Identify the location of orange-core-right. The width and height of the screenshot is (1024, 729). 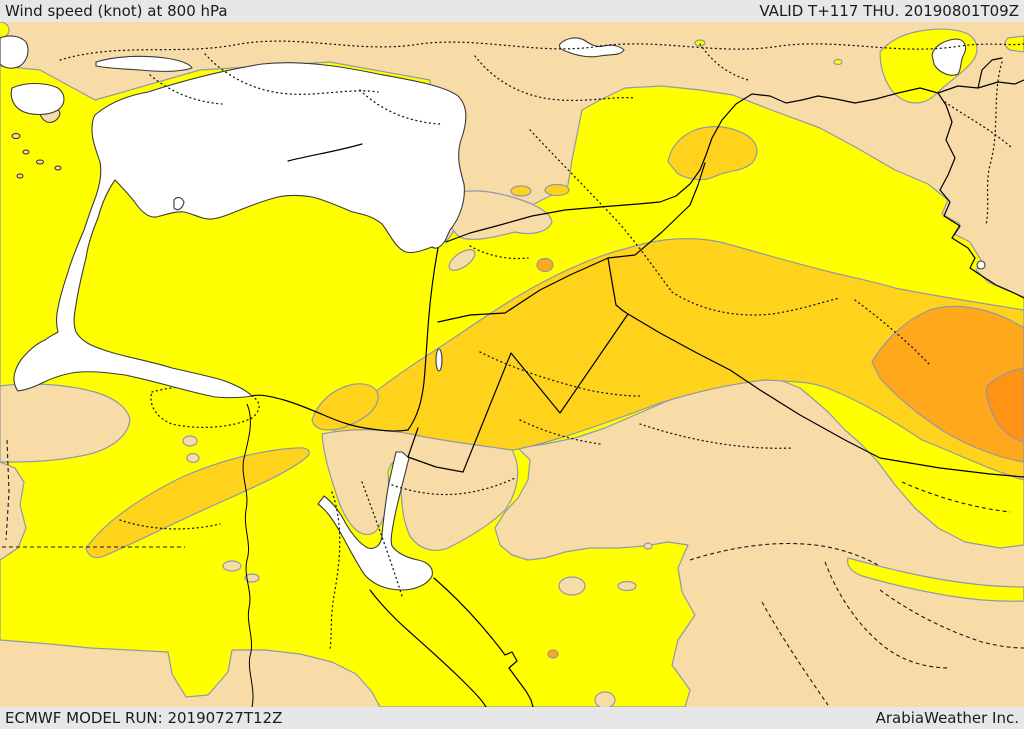
(947, 384).